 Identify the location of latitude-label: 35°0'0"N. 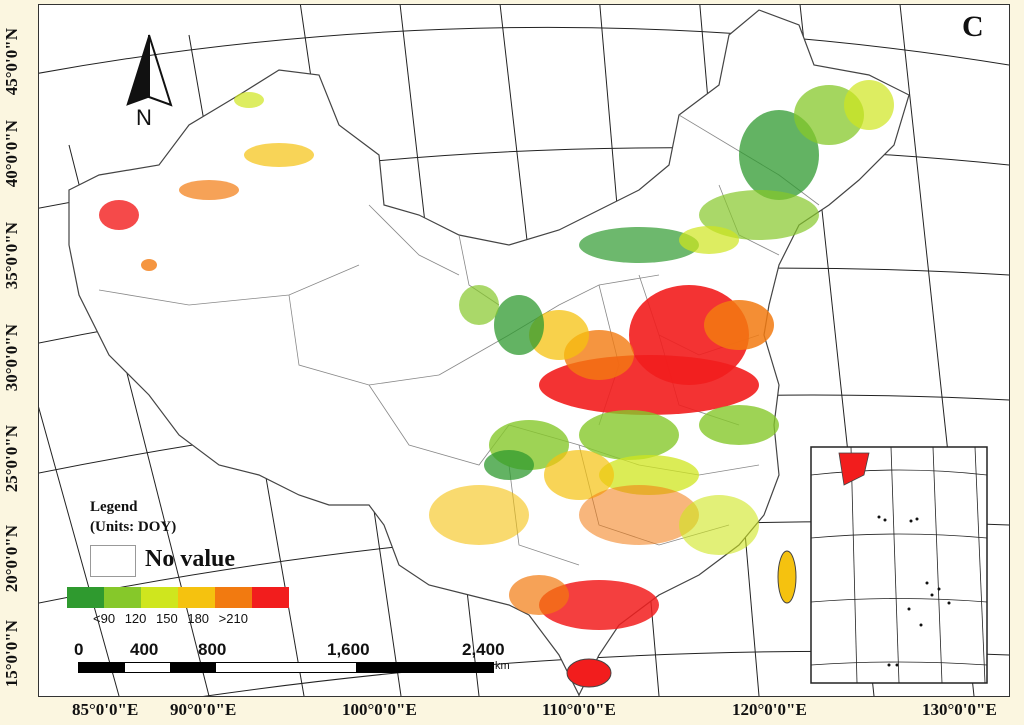
(11, 256).